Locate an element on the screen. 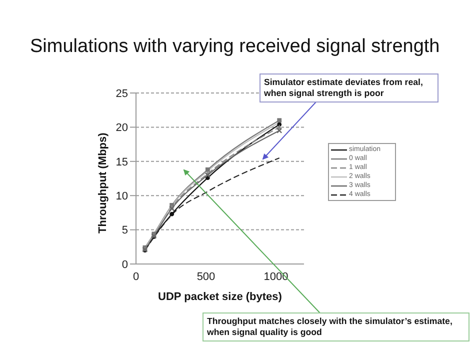  x-axis-title: UDP packet size (bytes) is located at coordinates (220, 297).